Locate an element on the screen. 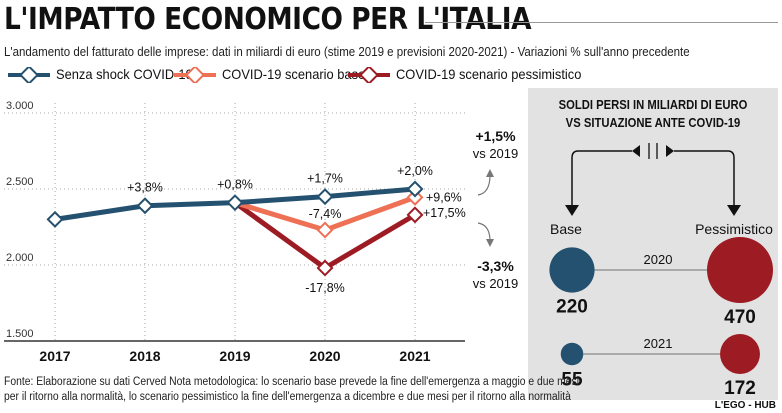 The width and height of the screenshot is (782, 413). year-label: 2020 is located at coordinates (658, 259).